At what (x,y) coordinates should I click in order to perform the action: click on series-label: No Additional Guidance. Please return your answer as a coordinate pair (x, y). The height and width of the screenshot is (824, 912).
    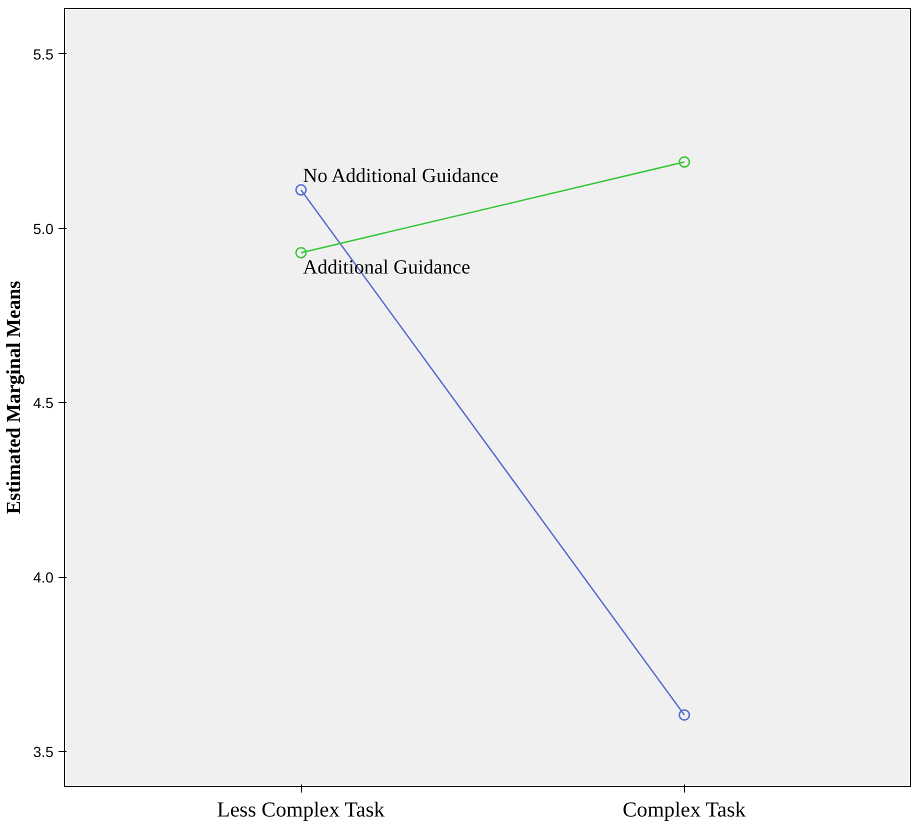
    Looking at the image, I should click on (401, 175).